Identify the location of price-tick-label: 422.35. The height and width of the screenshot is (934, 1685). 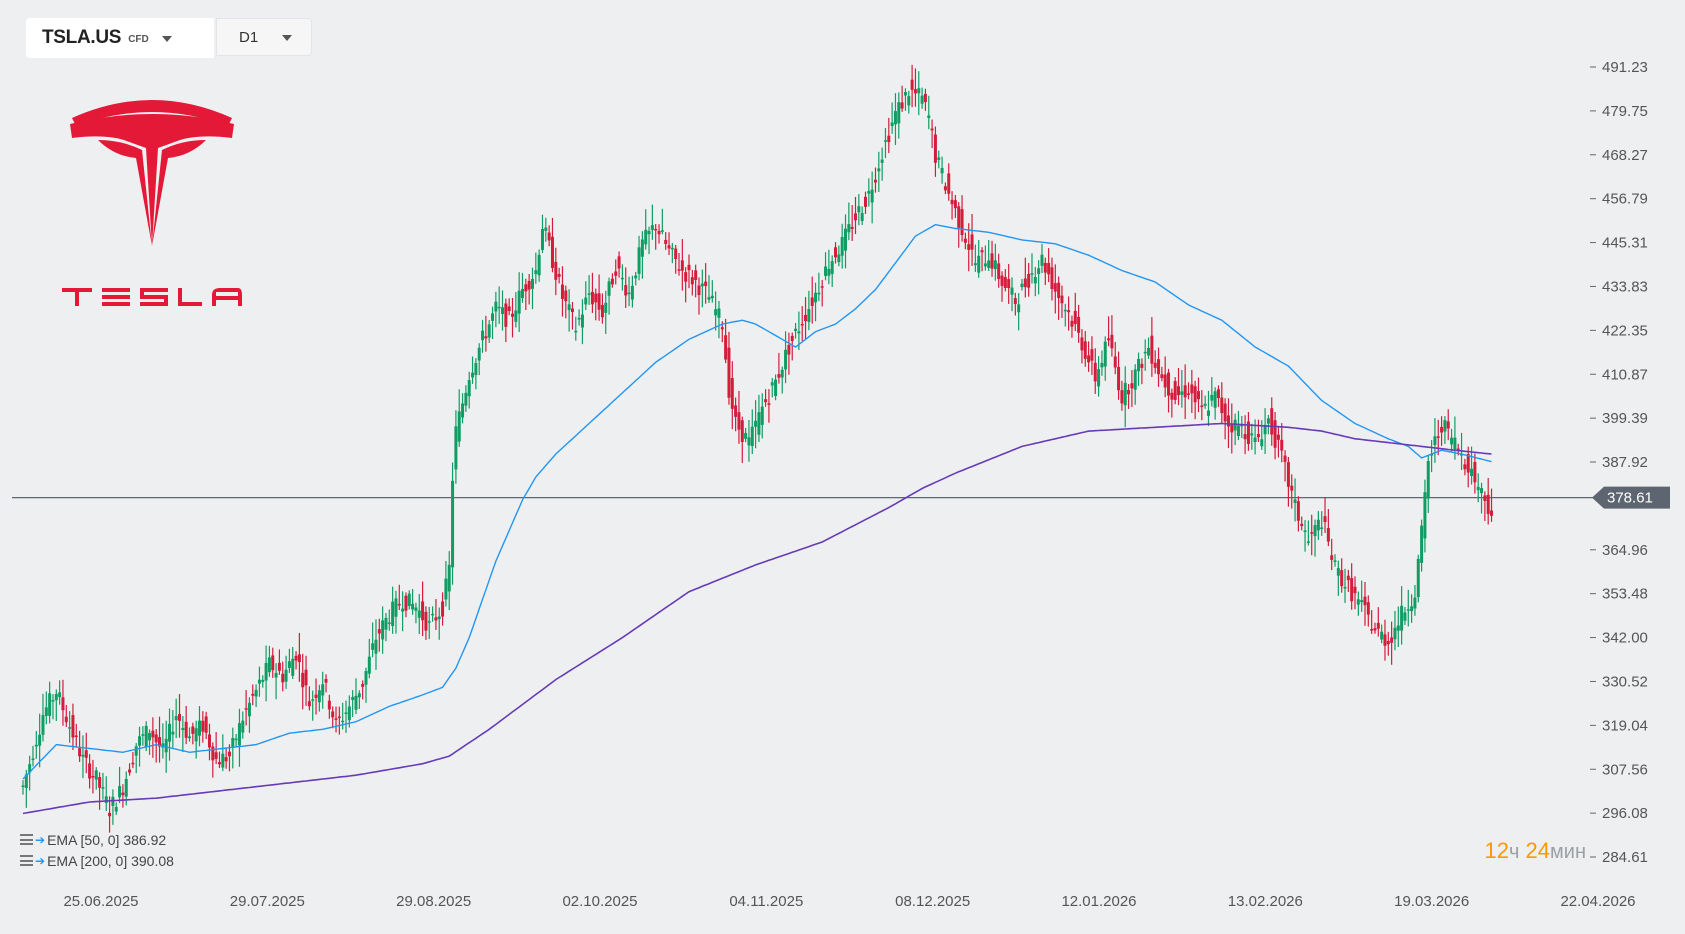
(1625, 330).